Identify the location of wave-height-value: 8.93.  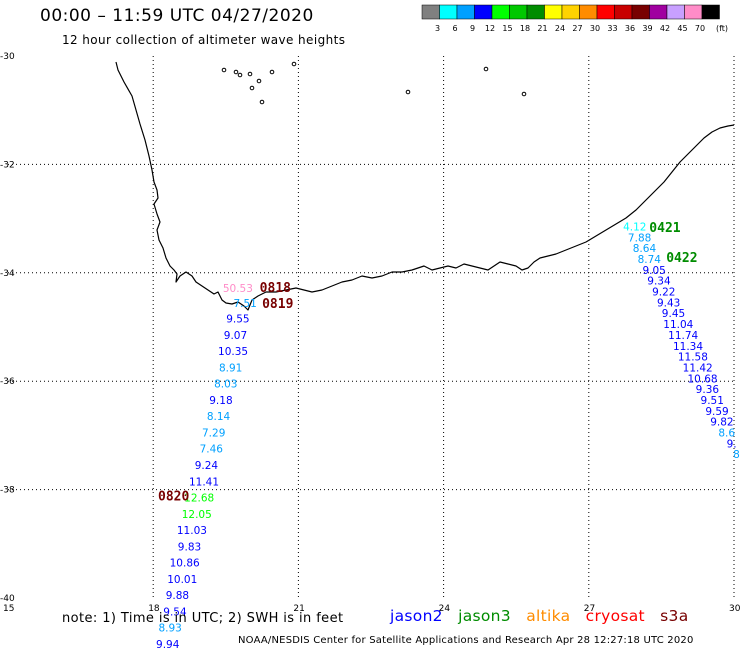
(169, 629).